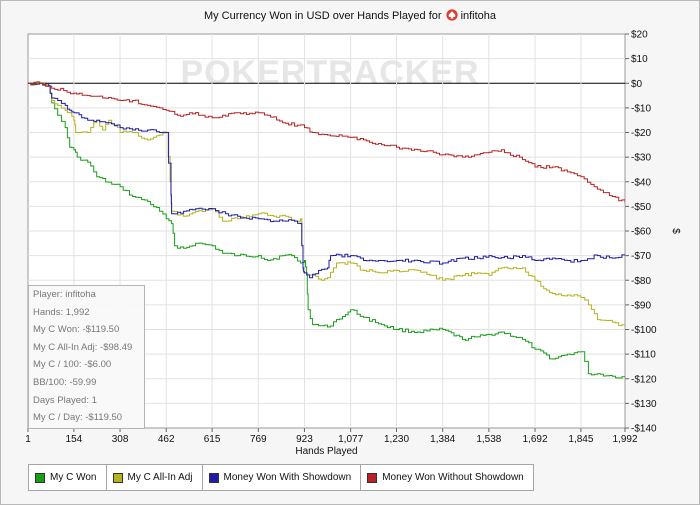  What do you see at coordinates (287, 477) in the screenshot?
I see `legend-label: Money Won With Showdown` at bounding box center [287, 477].